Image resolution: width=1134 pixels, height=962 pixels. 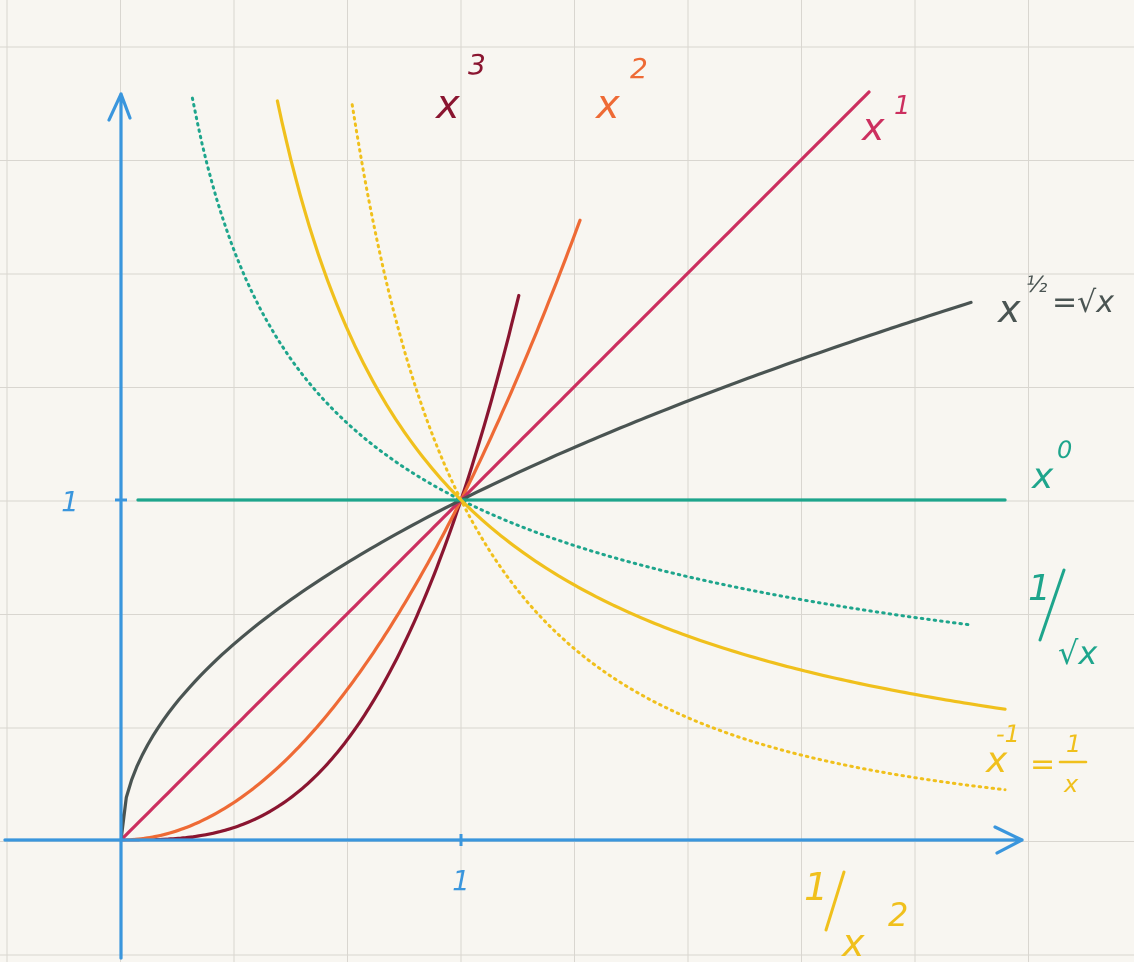 What do you see at coordinates (461, 880) in the screenshot?
I see `x-tick-label: 1` at bounding box center [461, 880].